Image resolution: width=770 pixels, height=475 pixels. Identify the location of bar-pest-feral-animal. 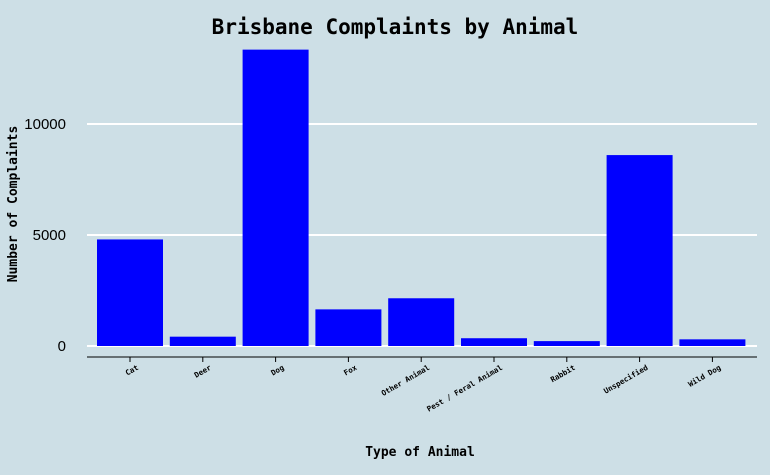
(494, 342).